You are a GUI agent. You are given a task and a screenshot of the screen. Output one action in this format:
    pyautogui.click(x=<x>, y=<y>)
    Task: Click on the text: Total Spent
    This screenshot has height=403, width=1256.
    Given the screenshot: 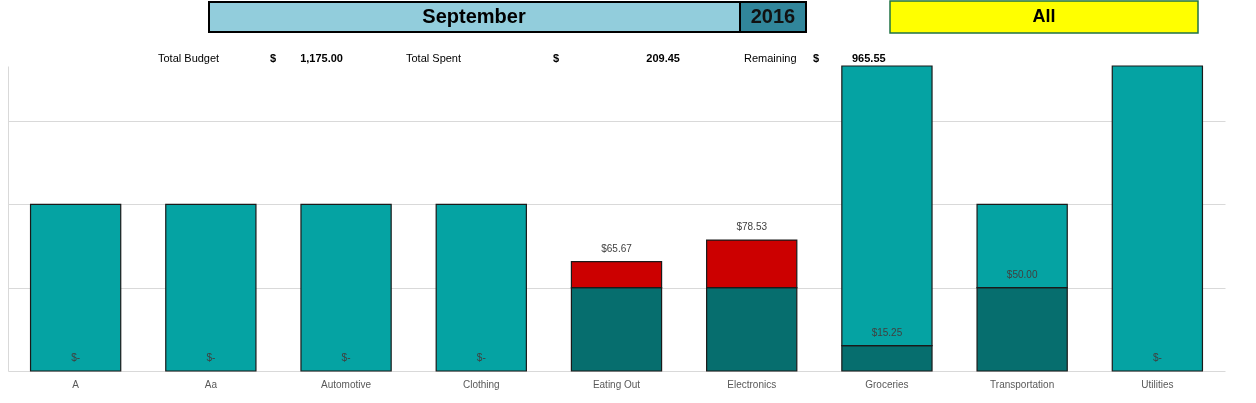 What is the action you would take?
    pyautogui.click(x=434, y=58)
    